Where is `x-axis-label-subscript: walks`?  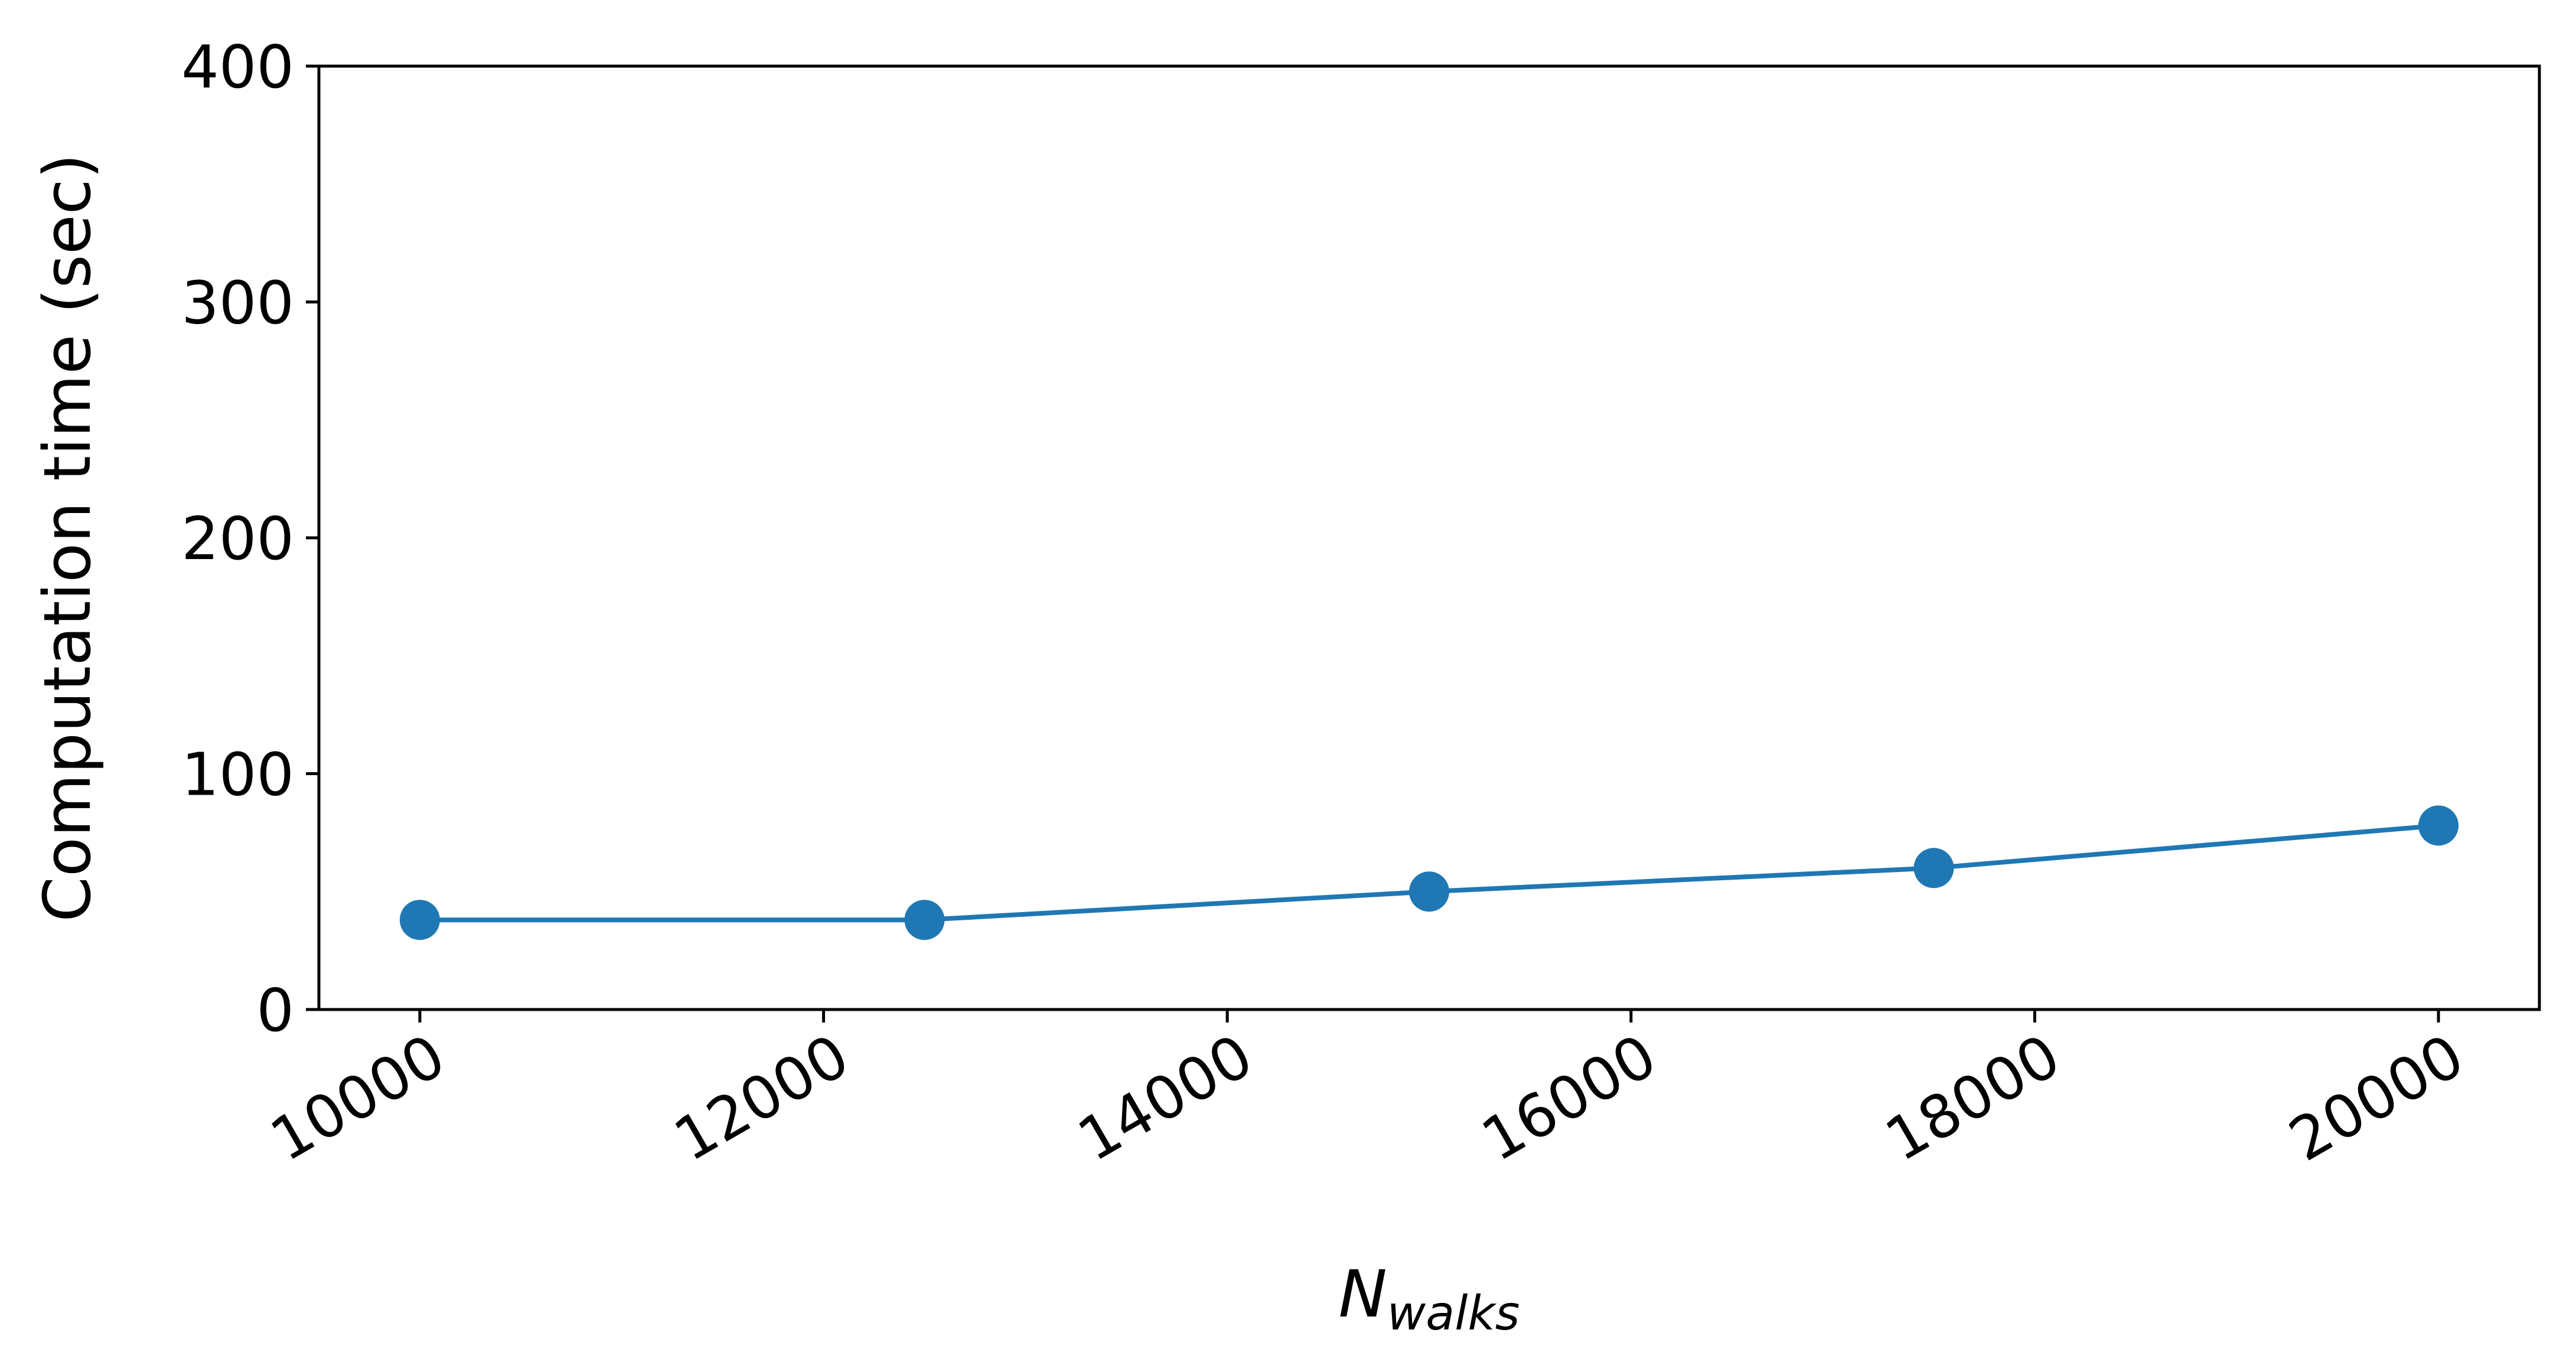
x-axis-label-subscript: walks is located at coordinates (1454, 1313).